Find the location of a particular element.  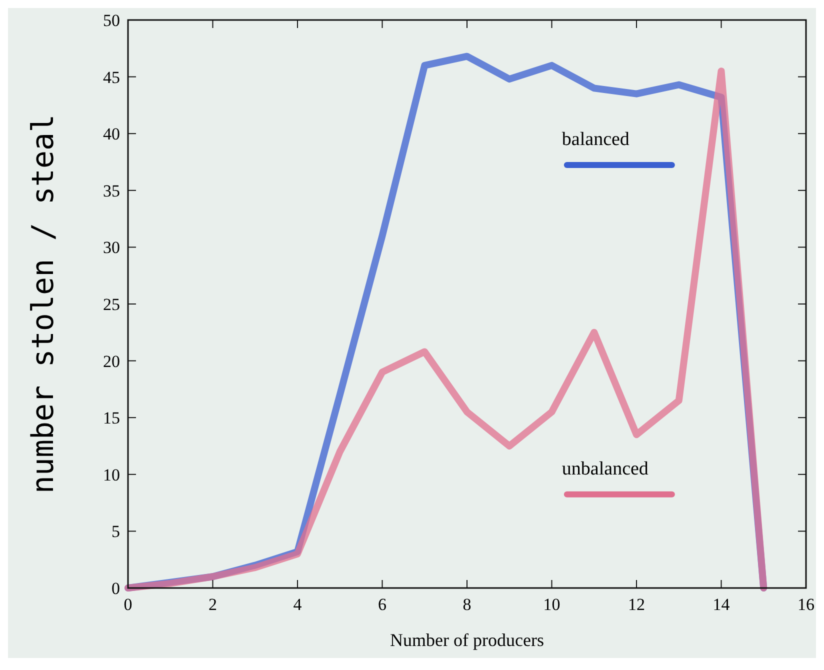

x-tick-label: 10 is located at coordinates (551, 604).